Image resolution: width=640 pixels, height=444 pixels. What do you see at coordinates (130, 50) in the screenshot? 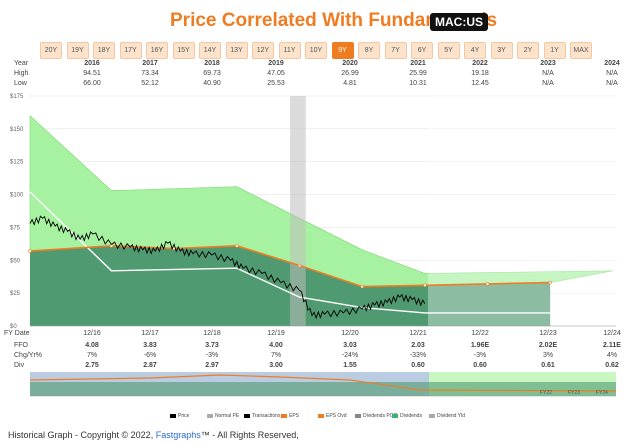
I see `range-tab-17y: 17Y` at bounding box center [130, 50].